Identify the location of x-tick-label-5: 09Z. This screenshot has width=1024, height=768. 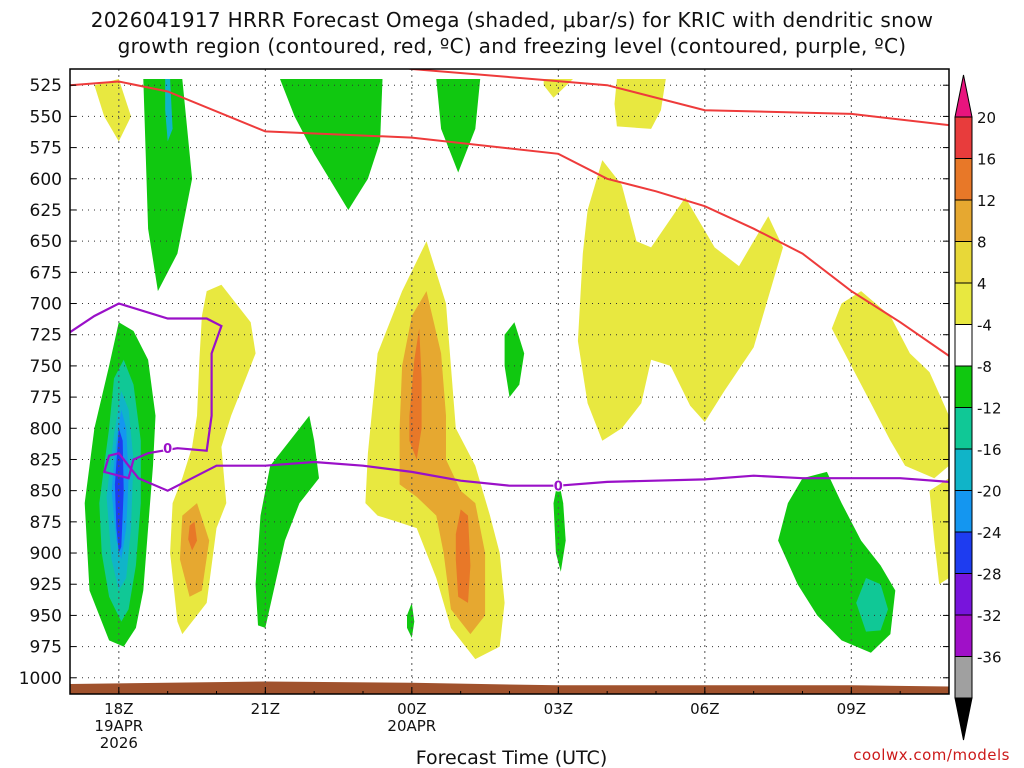
(851, 709).